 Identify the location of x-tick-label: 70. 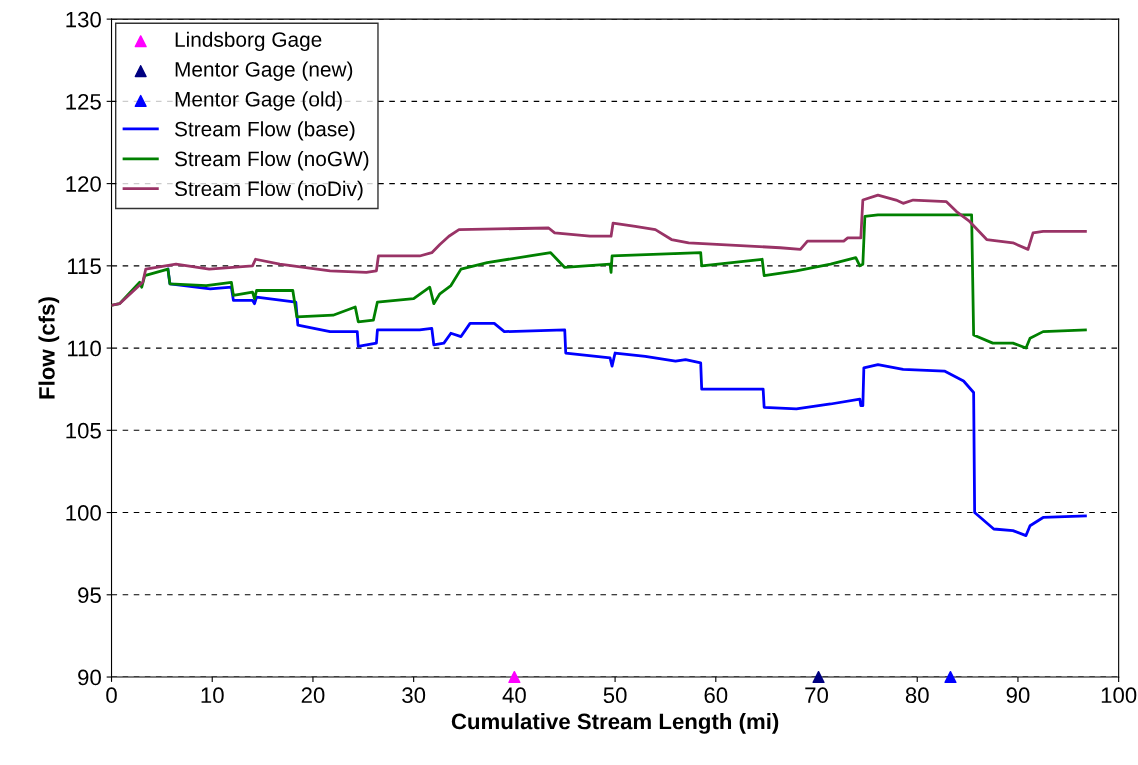
(817, 695).